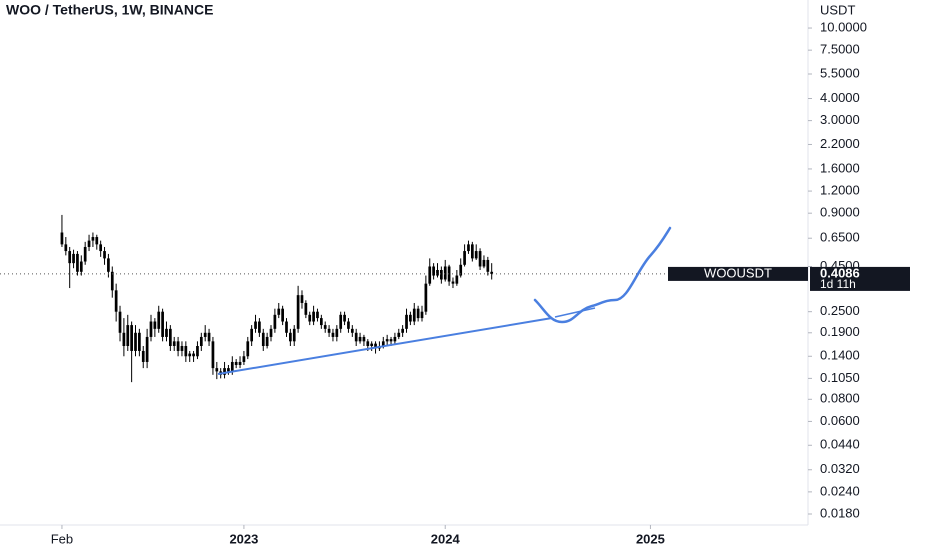 This screenshot has height=550, width=932. Describe the element at coordinates (838, 284) in the screenshot. I see `countdown-label: 1d 11h` at that location.